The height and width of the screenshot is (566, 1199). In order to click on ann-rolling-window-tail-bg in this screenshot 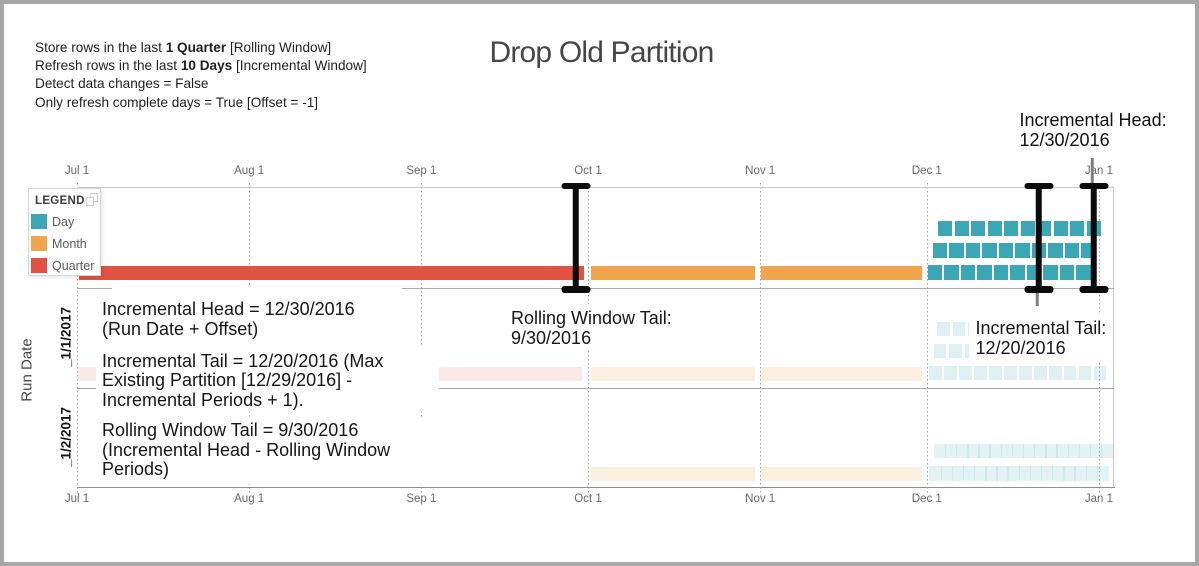, I will do `click(593, 327)`.